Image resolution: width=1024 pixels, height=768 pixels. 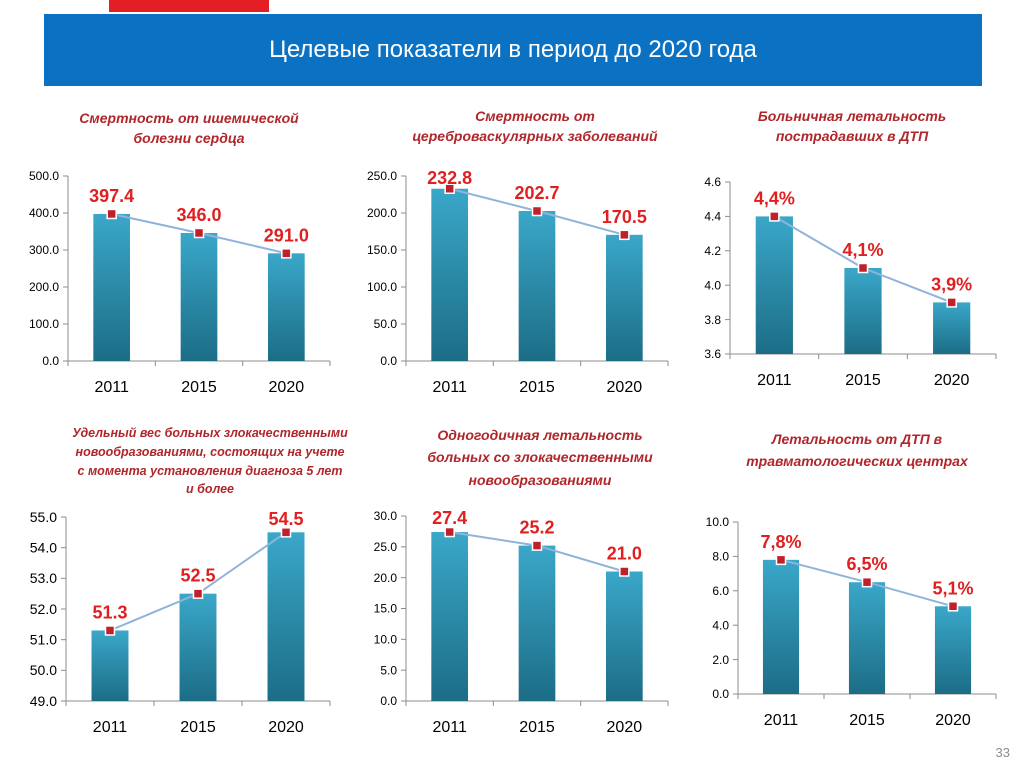 I want to click on y-tick-label: 30.0, so click(x=386, y=516).